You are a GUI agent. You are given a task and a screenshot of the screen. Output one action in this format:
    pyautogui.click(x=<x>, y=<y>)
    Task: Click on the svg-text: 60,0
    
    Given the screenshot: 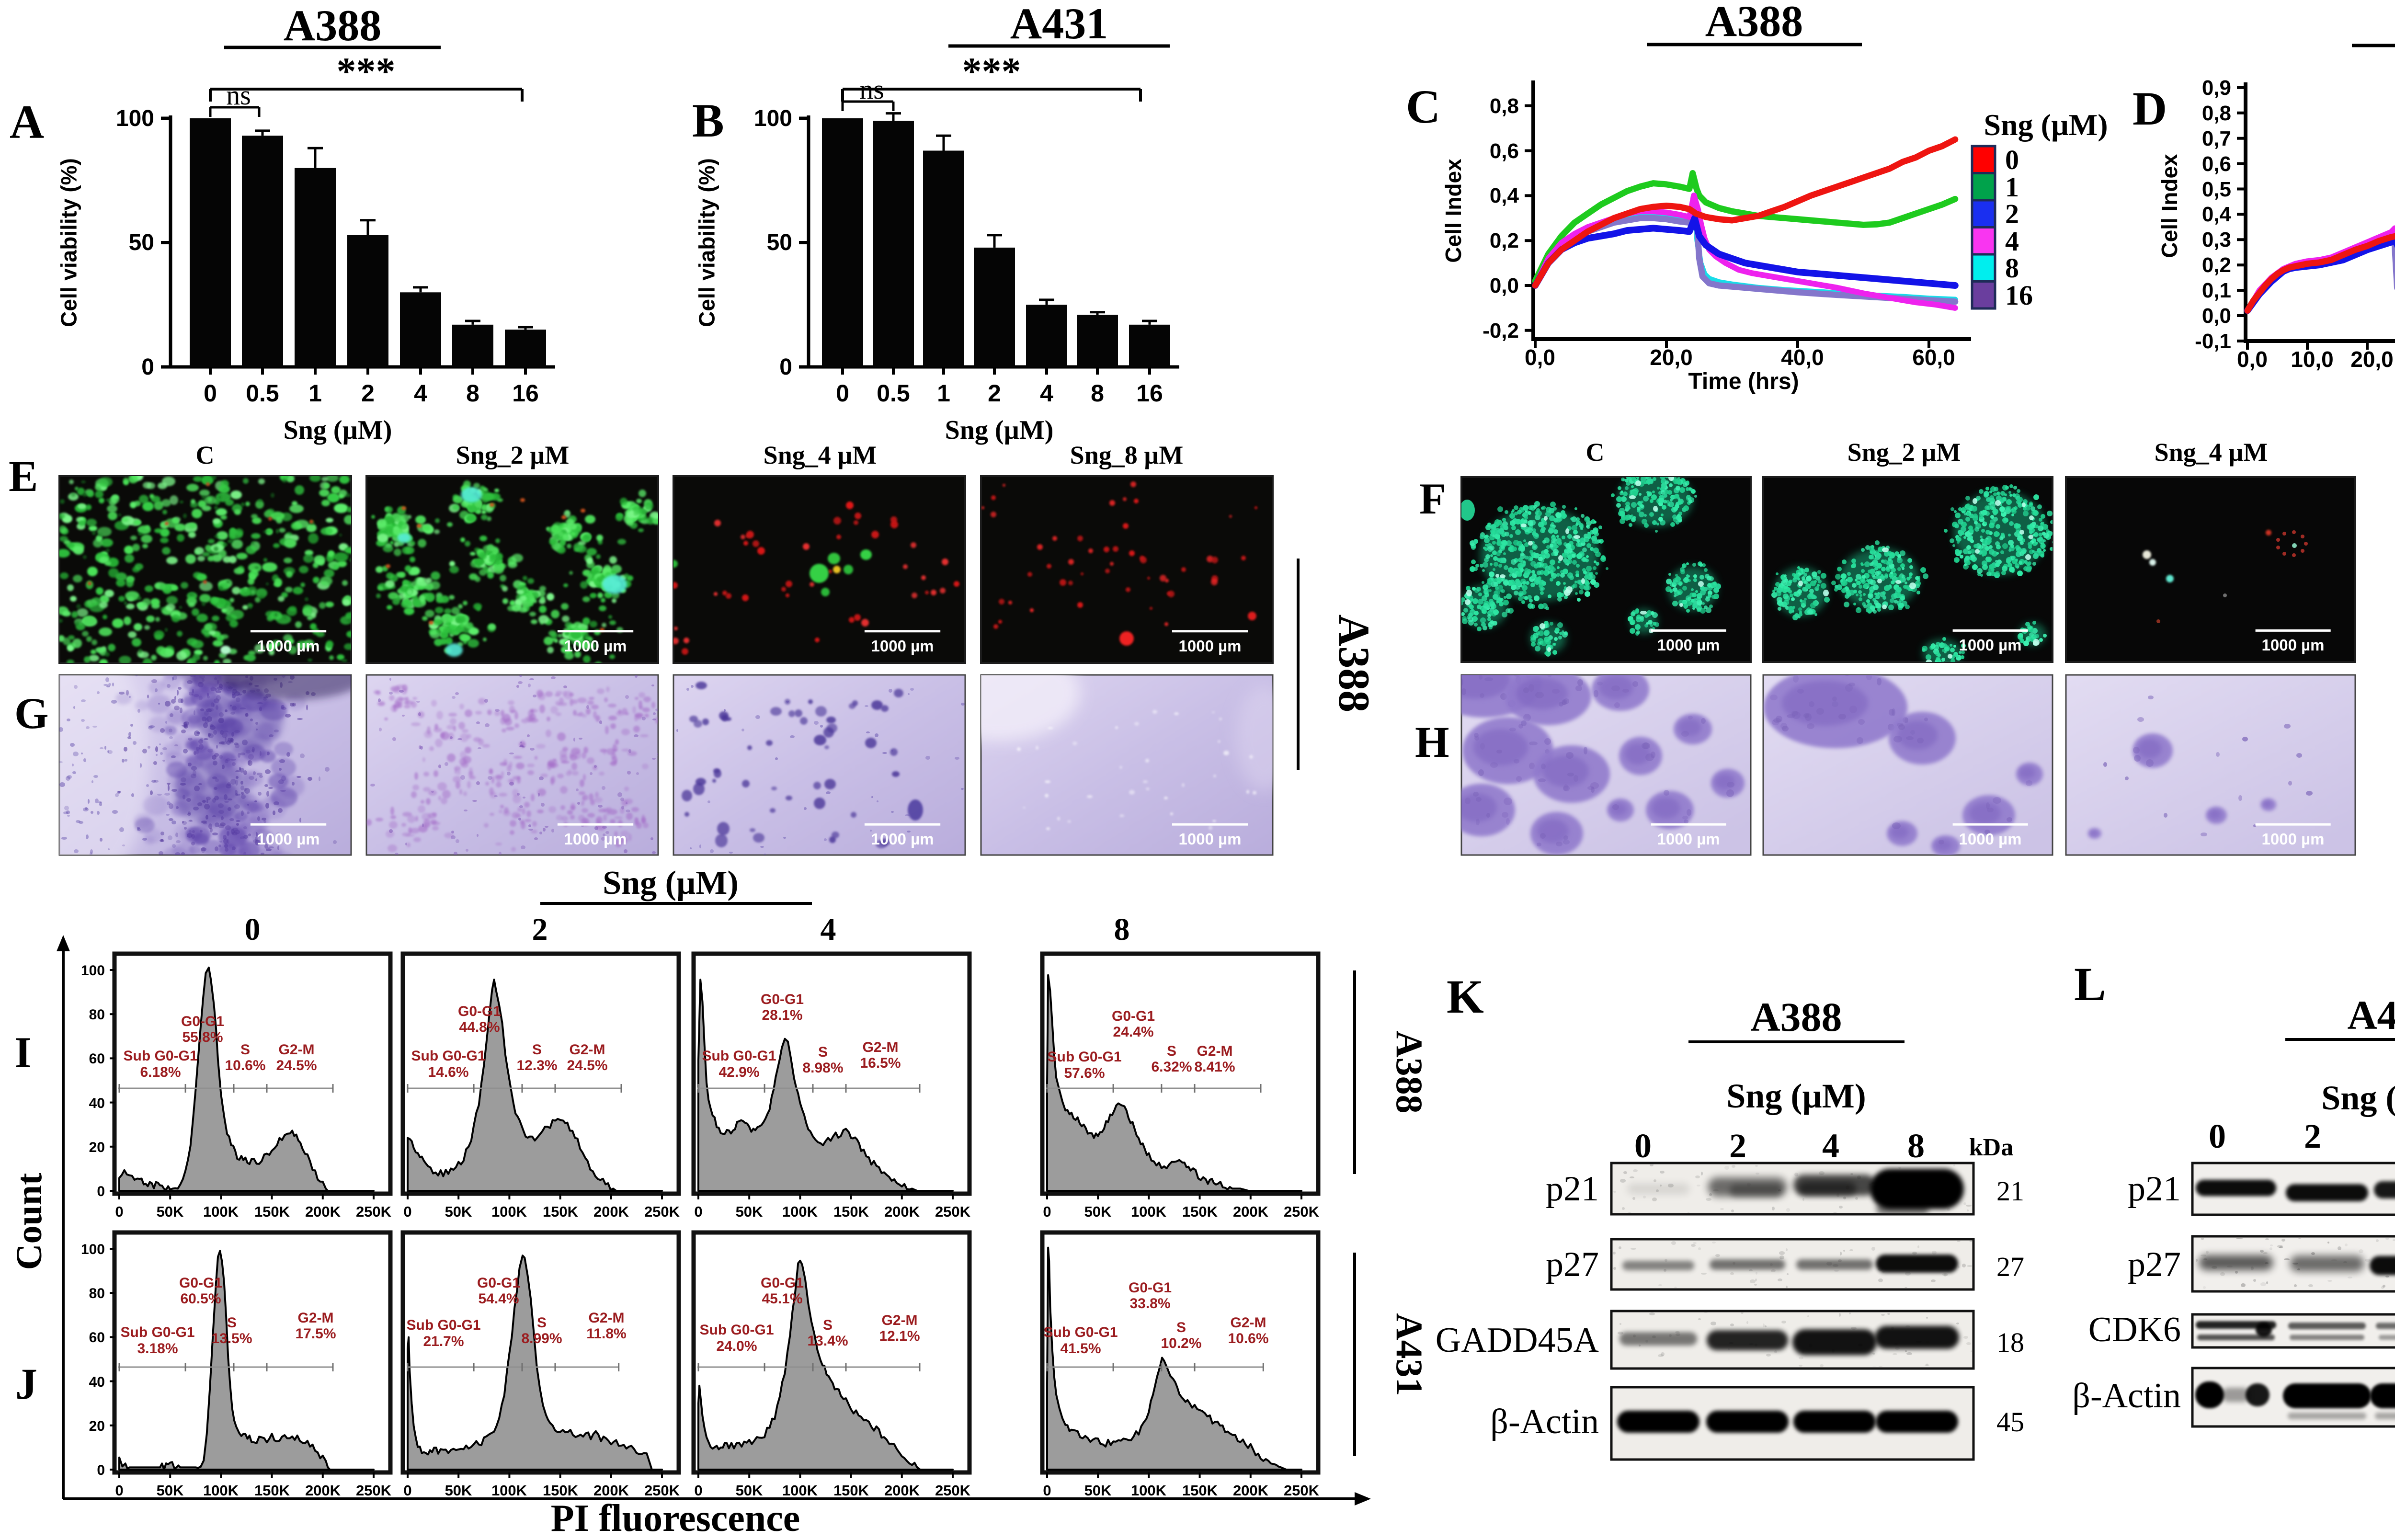 What is the action you would take?
    pyautogui.click(x=1933, y=357)
    